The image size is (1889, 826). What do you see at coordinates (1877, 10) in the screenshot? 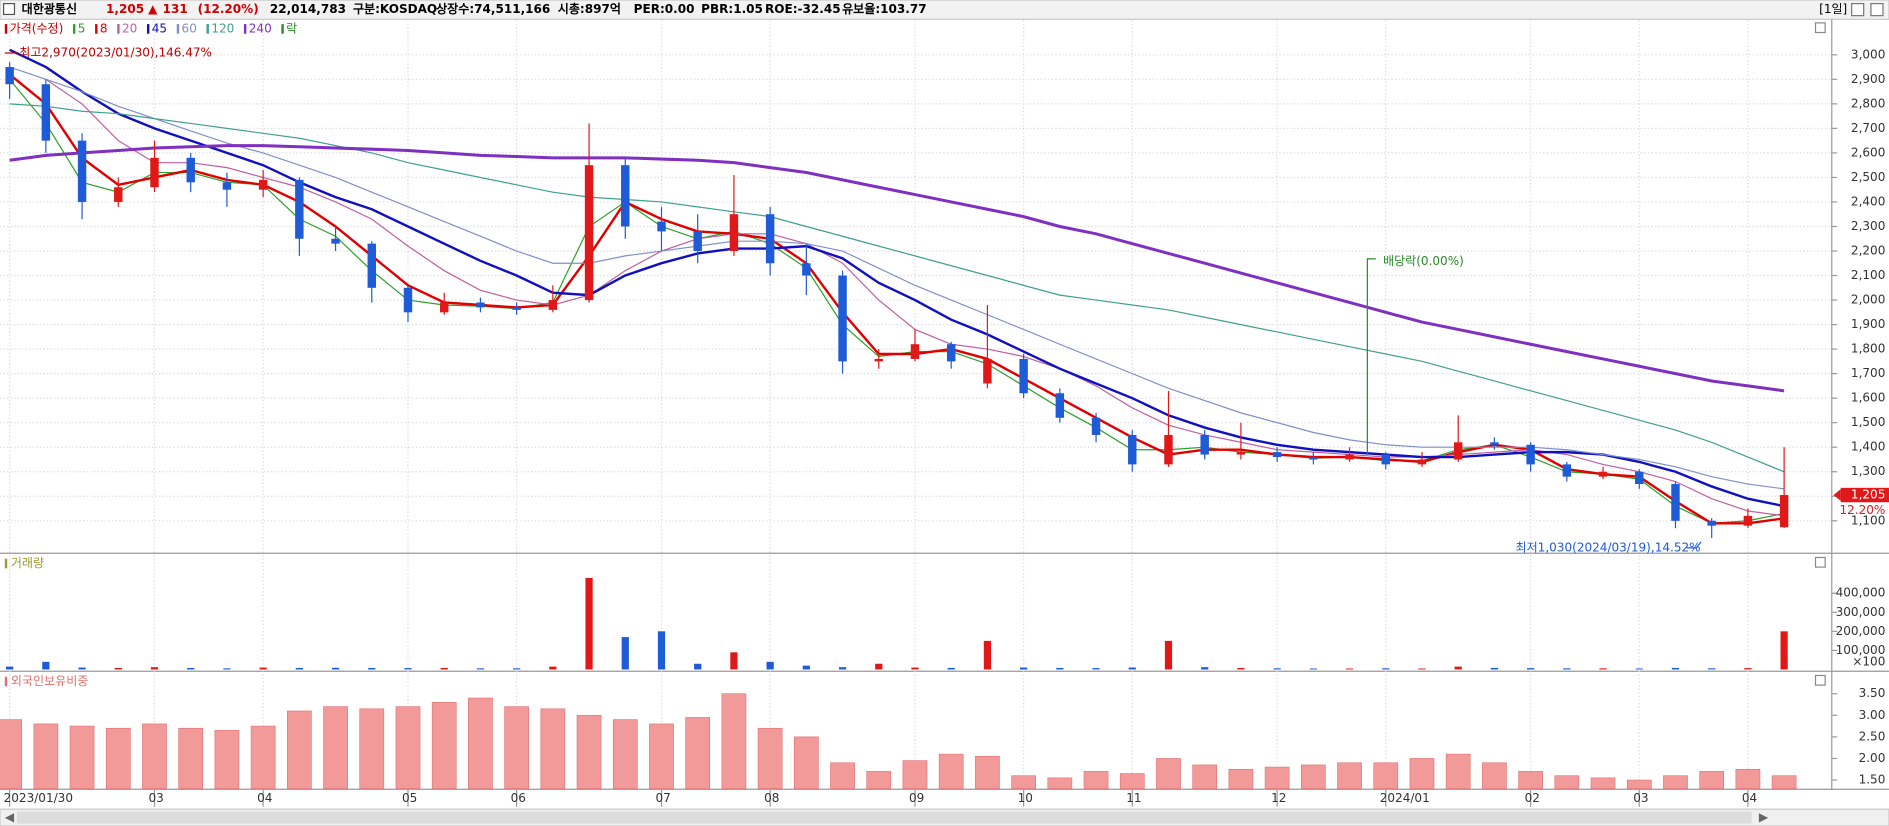
I see `close-button` at bounding box center [1877, 10].